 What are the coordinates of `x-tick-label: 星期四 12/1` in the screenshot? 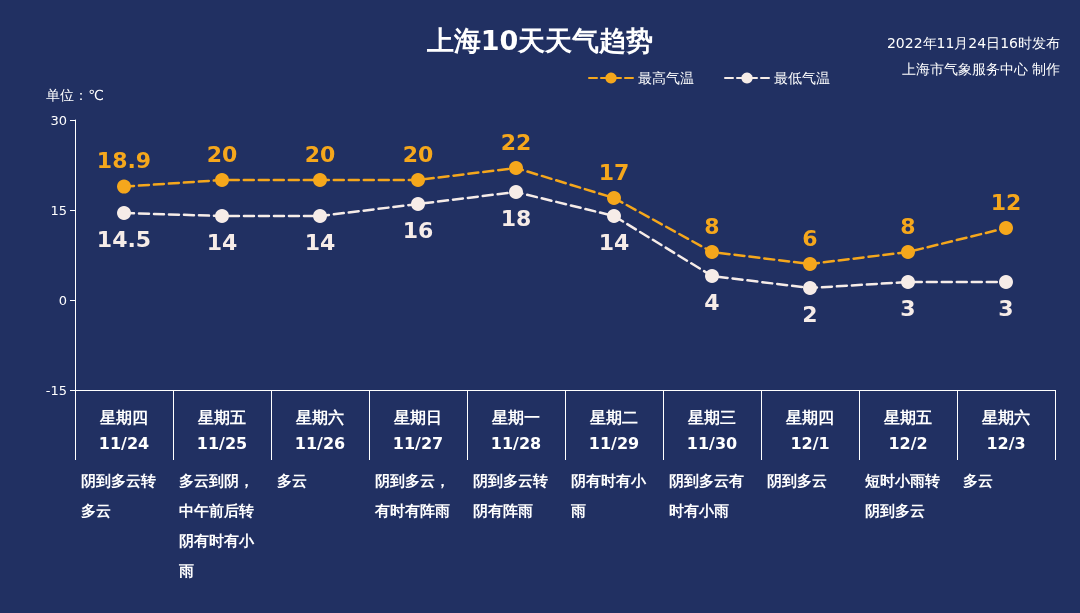 It's located at (809, 430).